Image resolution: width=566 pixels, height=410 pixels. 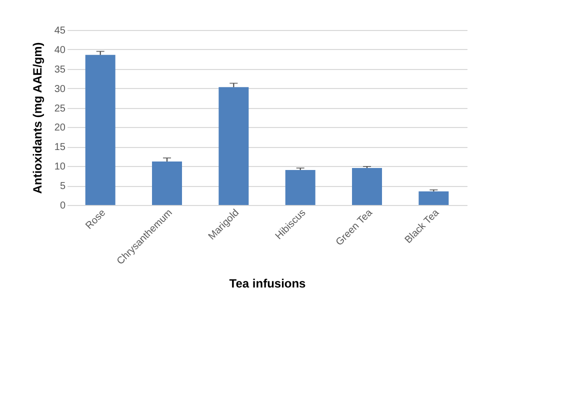 I want to click on y-tick-label: 25, so click(x=60, y=108).